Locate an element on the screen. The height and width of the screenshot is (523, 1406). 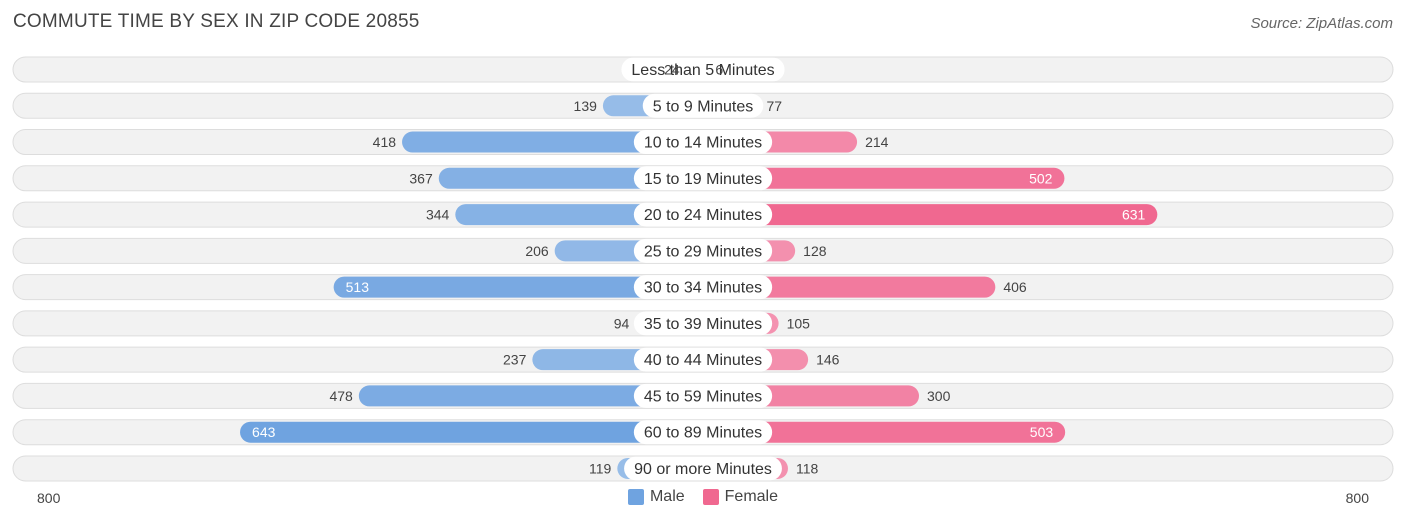
category-label: 30 to 34 Minutes is located at coordinates (703, 288).